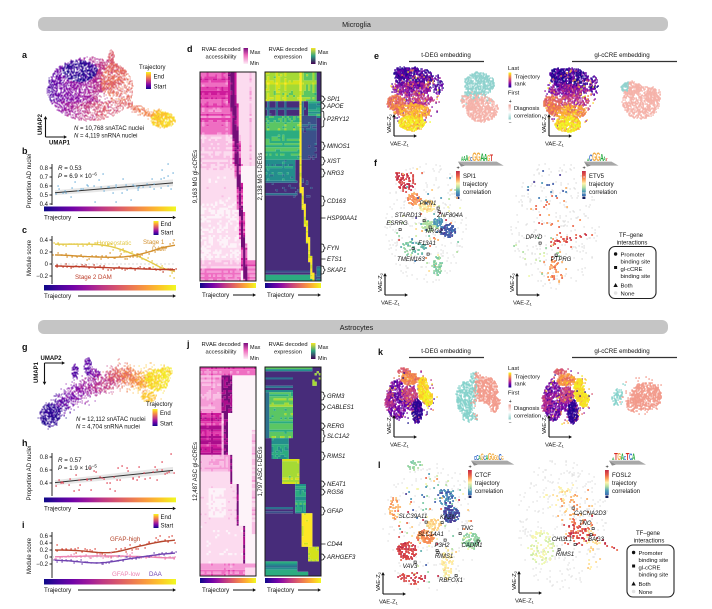 The height and width of the screenshot is (609, 712). What do you see at coordinates (561, 260) in the screenshot?
I see `svg-text: PTPRG` at bounding box center [561, 260].